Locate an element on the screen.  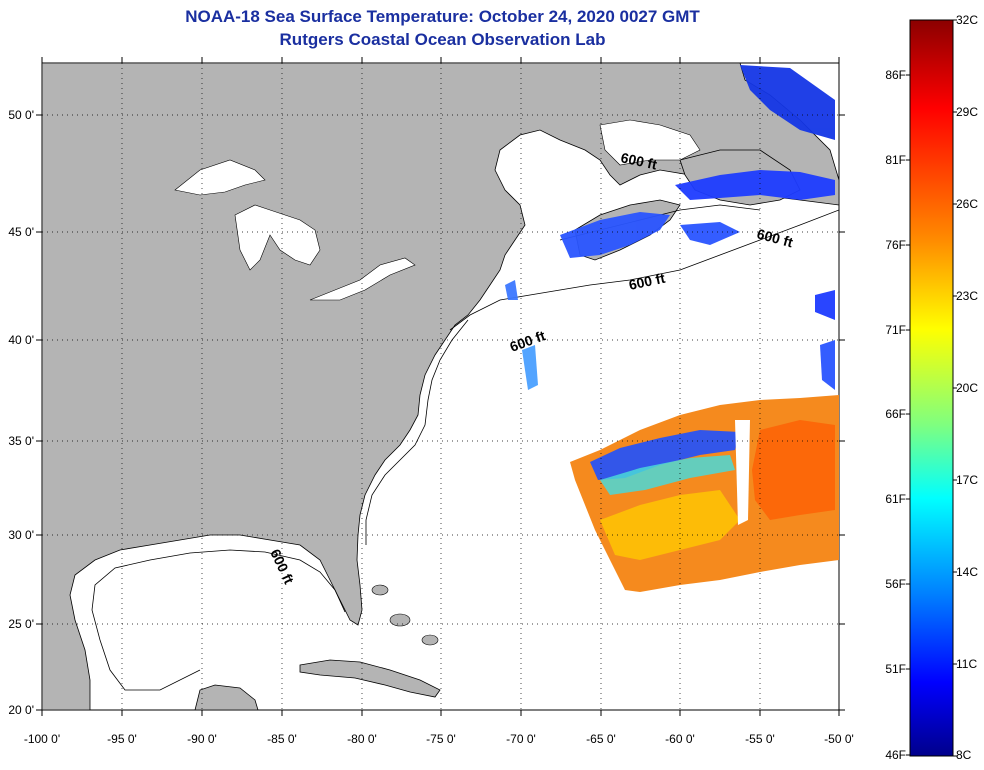
lon-label: -90 0' is located at coordinates (202, 739).